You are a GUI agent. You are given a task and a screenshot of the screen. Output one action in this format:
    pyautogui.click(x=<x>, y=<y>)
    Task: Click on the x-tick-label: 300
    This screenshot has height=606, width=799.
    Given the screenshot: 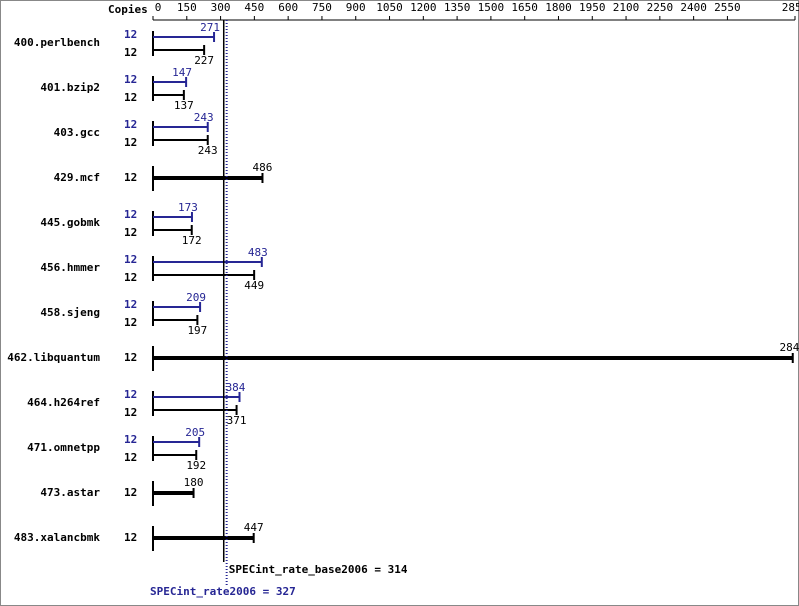 What is the action you would take?
    pyautogui.click(x=221, y=7)
    